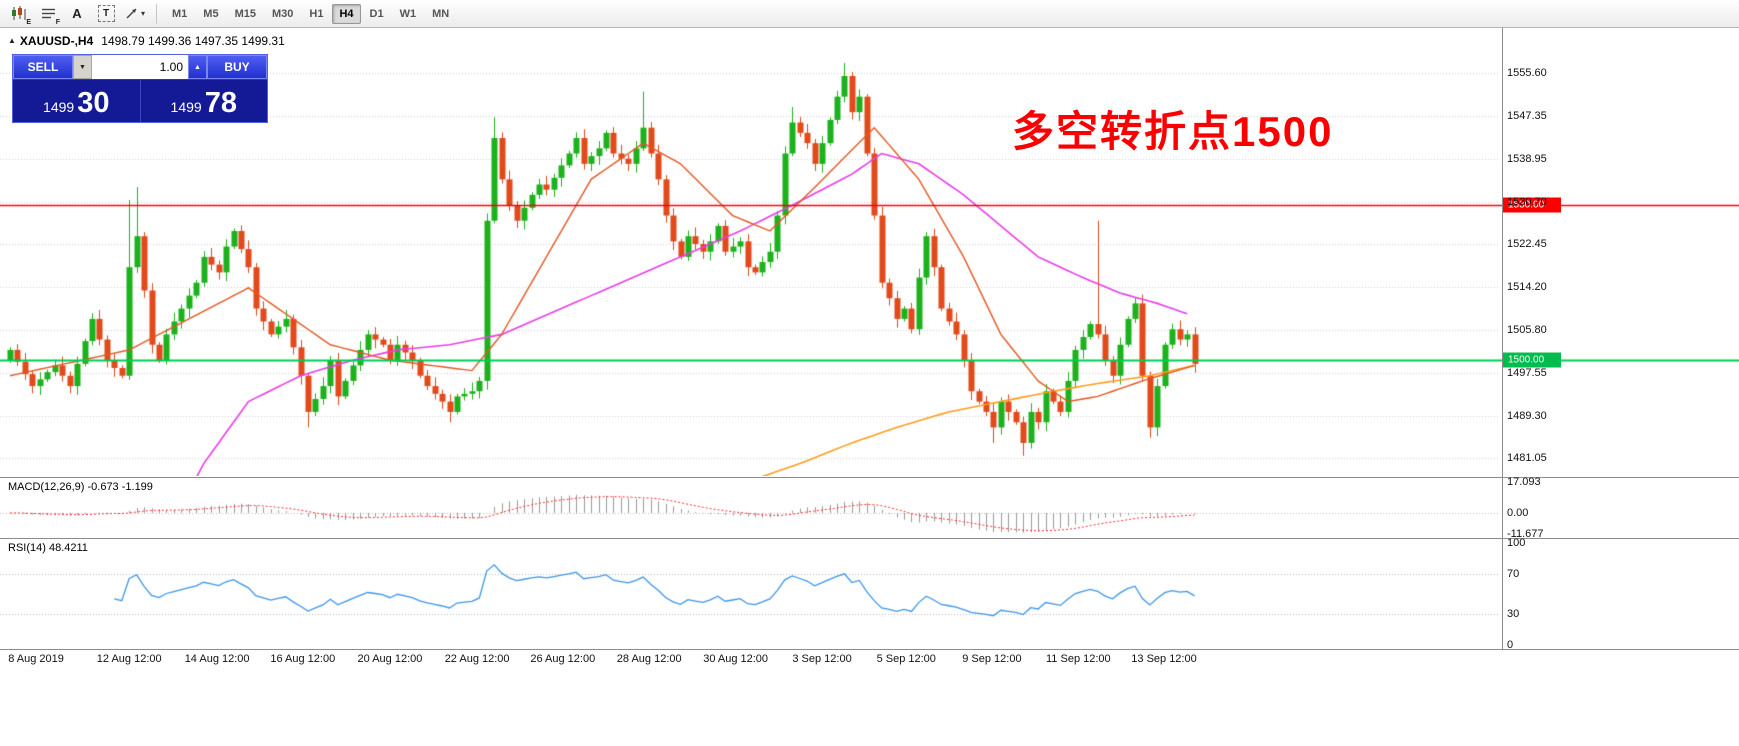 Image resolution: width=1739 pixels, height=746 pixels. Describe the element at coordinates (59, 107) in the screenshot. I see `sell-price-small: 1499` at that location.